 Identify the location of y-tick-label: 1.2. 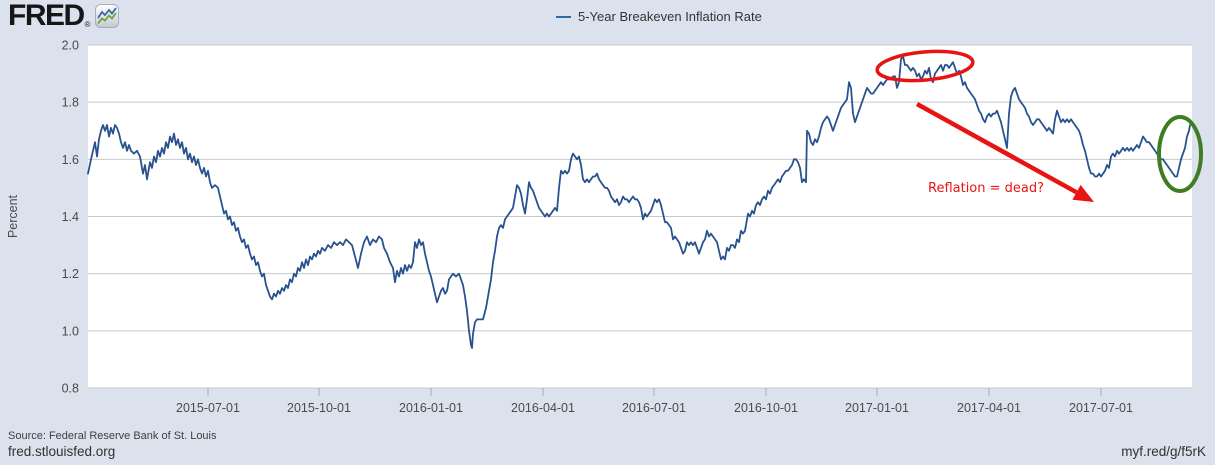
(70, 274).